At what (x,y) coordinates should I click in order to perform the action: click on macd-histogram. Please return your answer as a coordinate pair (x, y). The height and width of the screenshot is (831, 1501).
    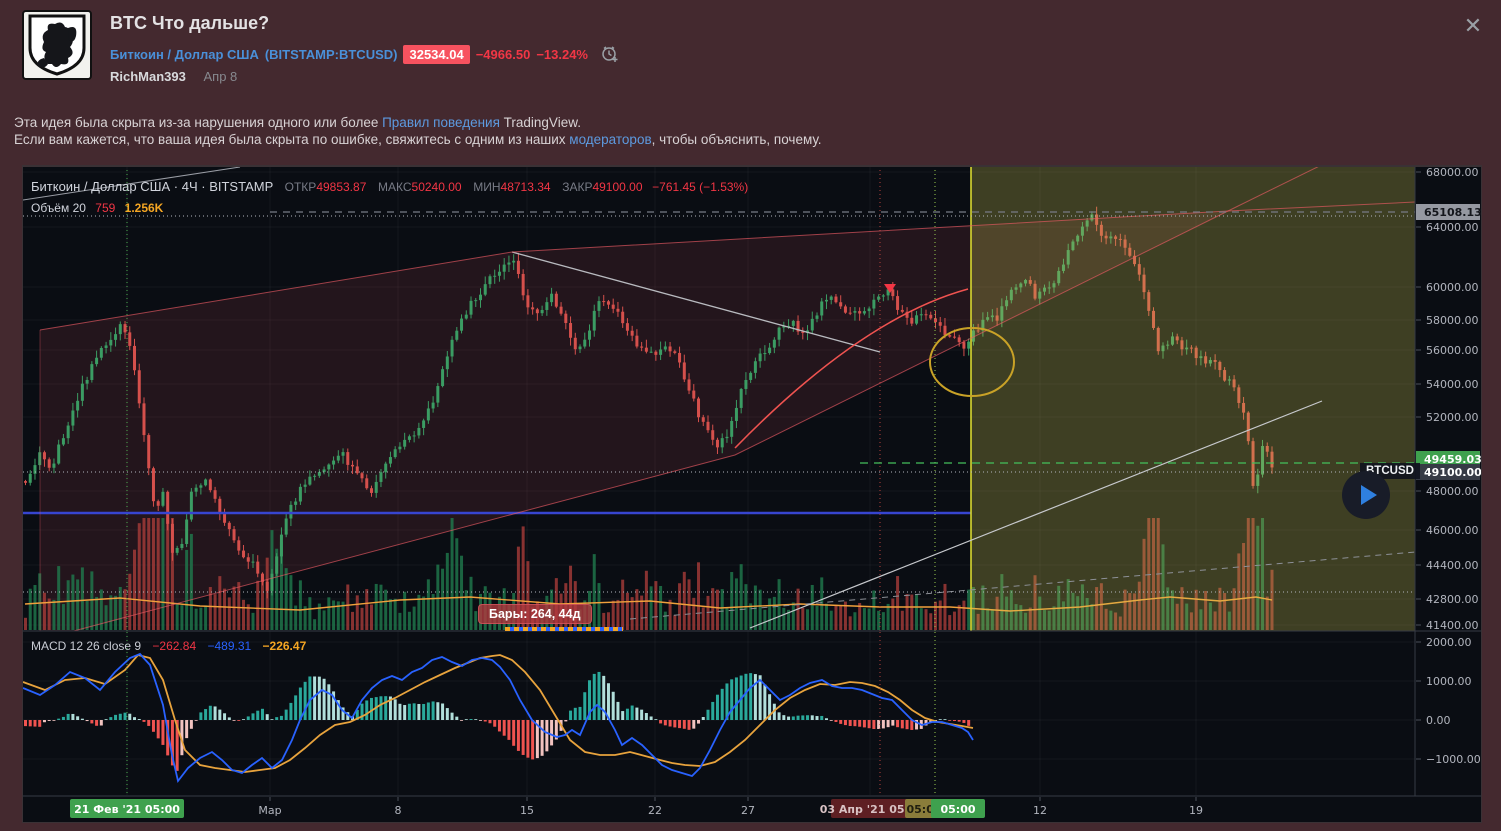
    Looking at the image, I should click on (497, 721).